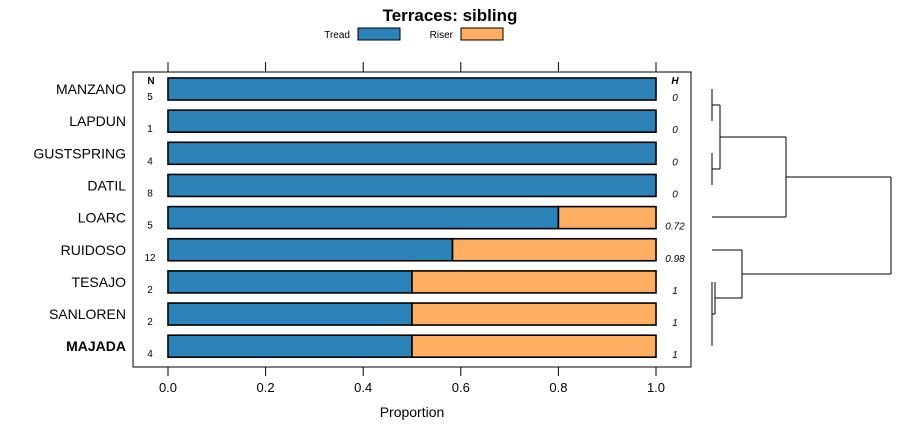 This screenshot has height=440, width=900. Describe the element at coordinates (379, 34) in the screenshot. I see `legend-swatch-tread` at that location.